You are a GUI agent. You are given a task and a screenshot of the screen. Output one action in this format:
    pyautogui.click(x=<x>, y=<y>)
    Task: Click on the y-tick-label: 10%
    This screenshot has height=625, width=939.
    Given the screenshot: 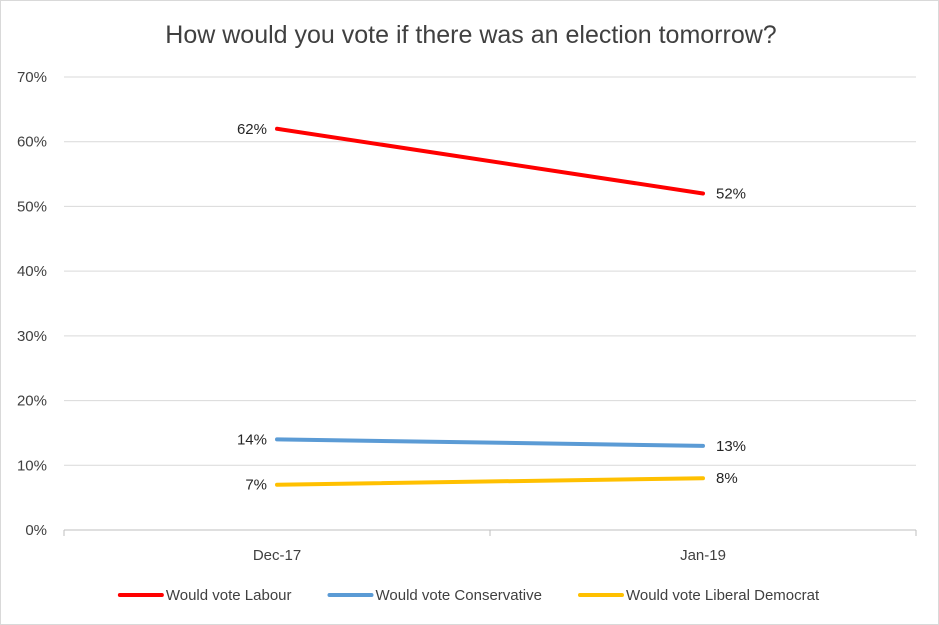 What is the action you would take?
    pyautogui.click(x=32, y=465)
    